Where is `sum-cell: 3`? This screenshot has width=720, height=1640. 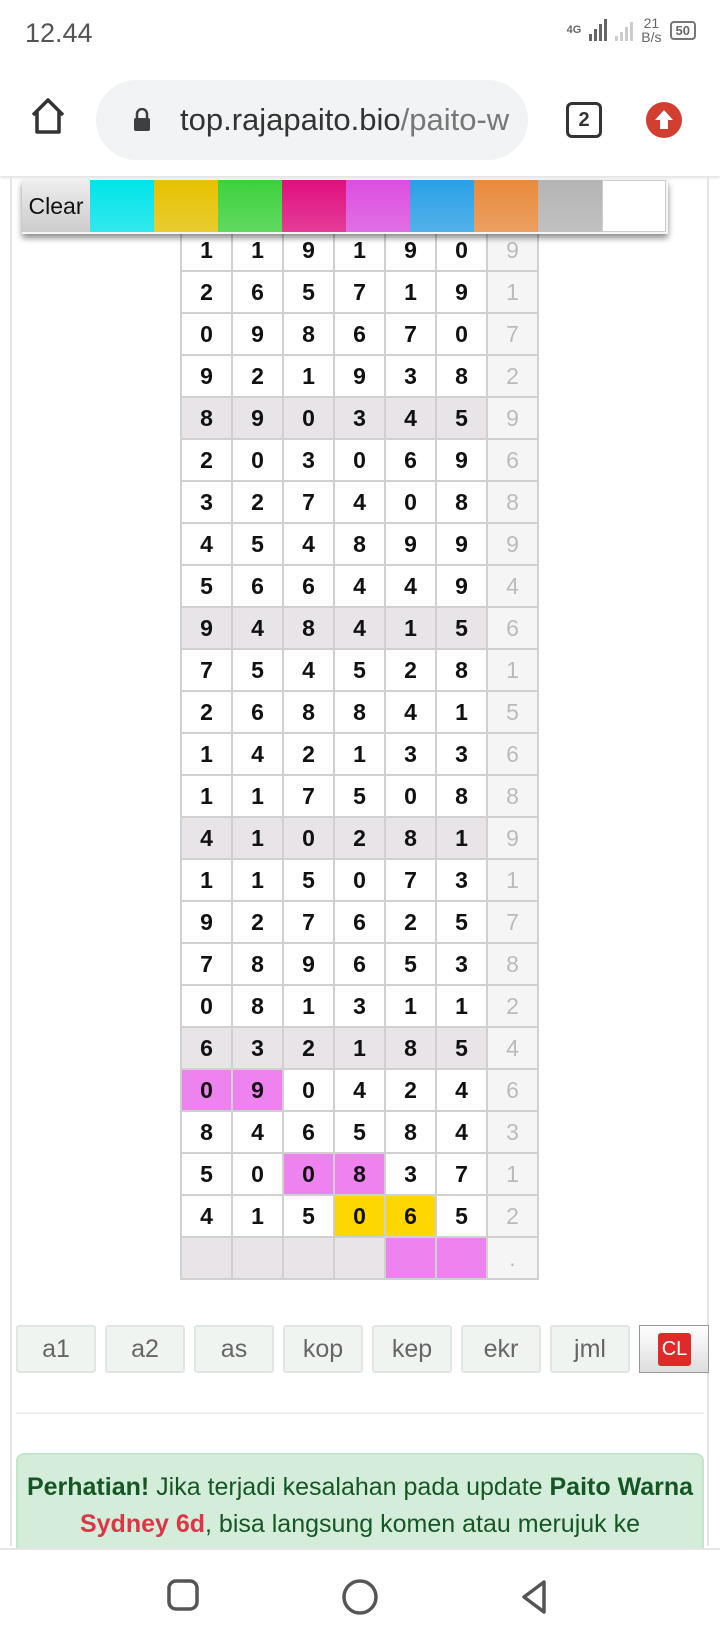
sum-cell: 3 is located at coordinates (512, 1132).